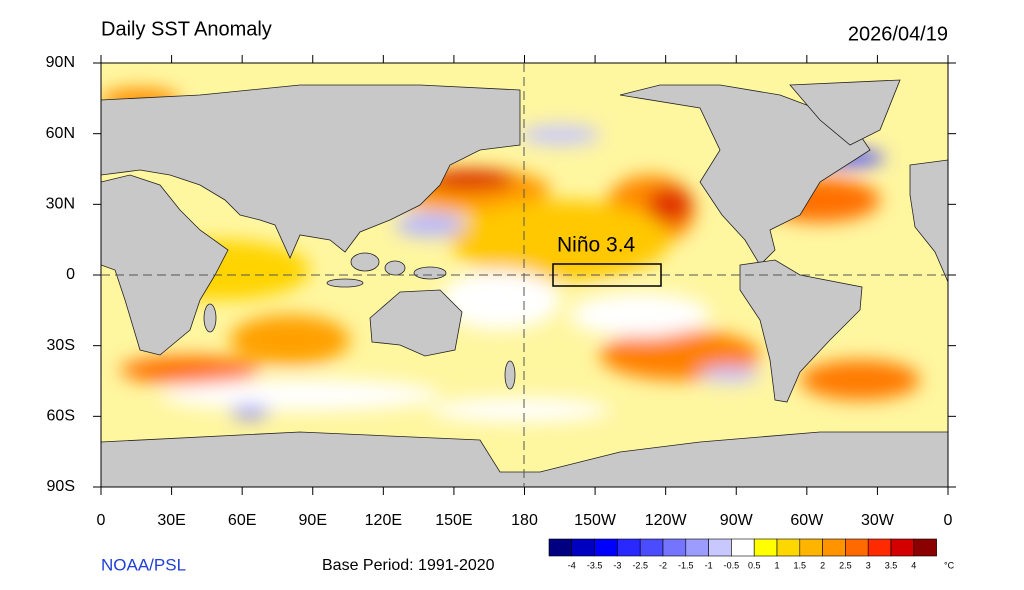 This screenshot has width=1024, height=590. I want to click on lat-label: 30N, so click(60, 204).